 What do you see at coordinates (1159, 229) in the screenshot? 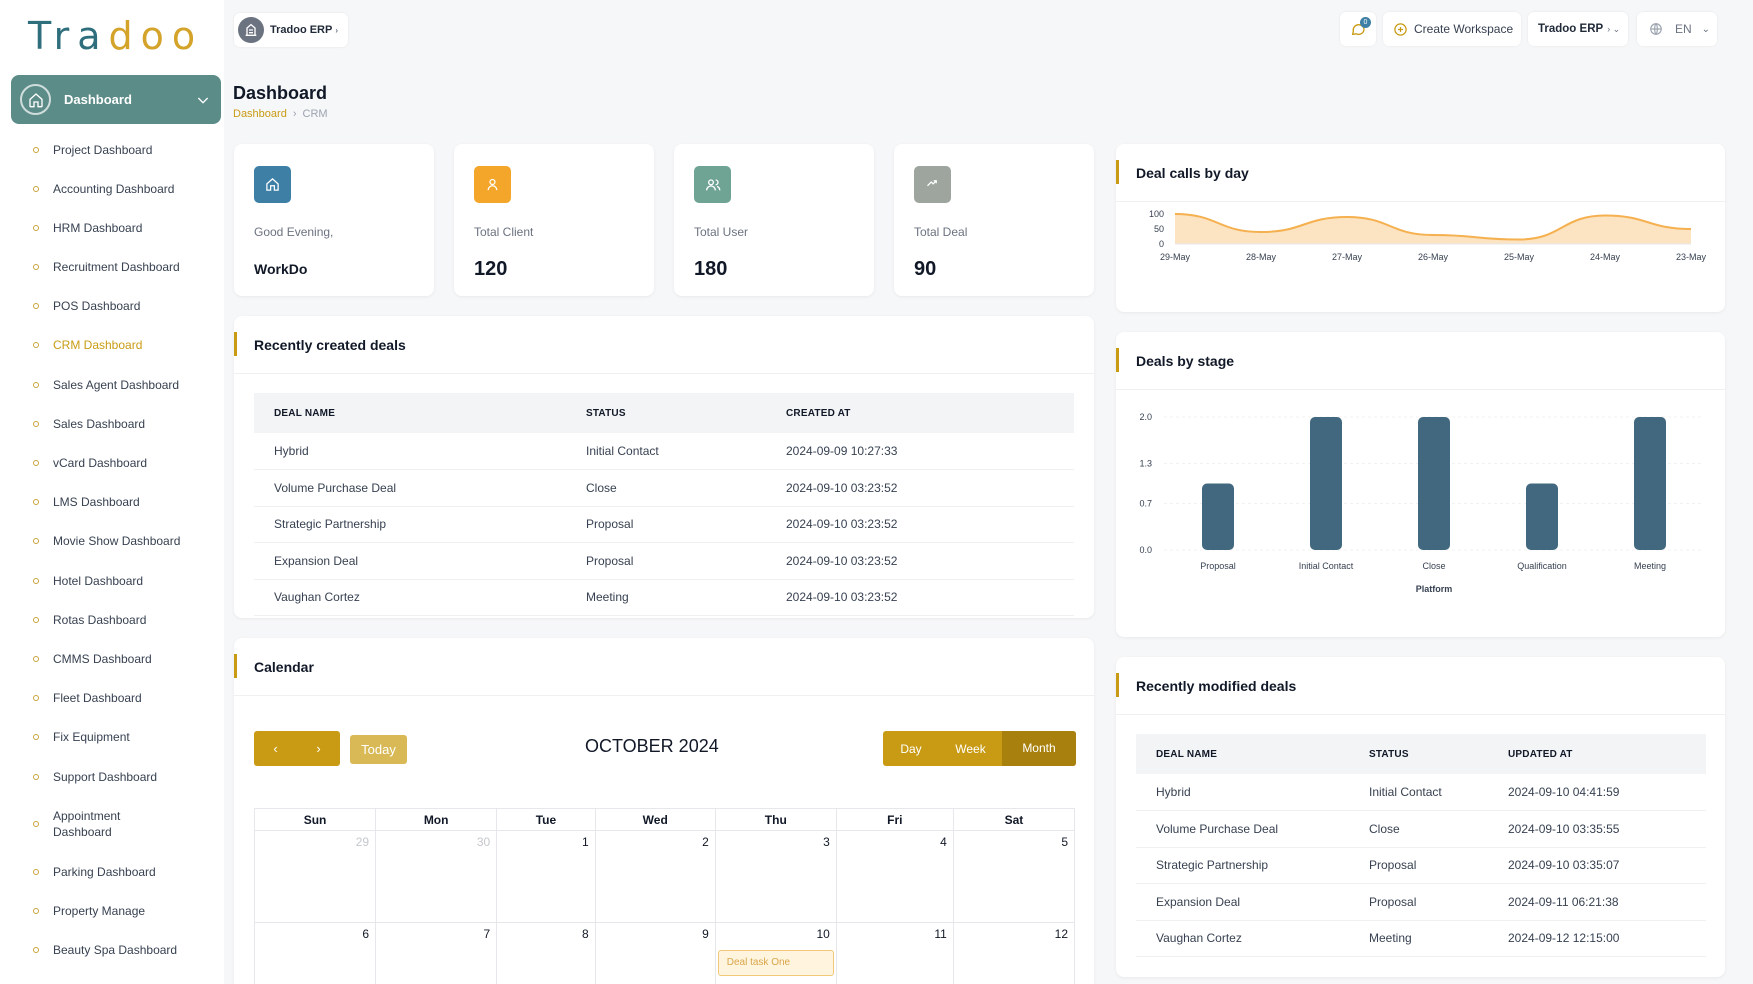
I see `y-tick-label: 50` at bounding box center [1159, 229].